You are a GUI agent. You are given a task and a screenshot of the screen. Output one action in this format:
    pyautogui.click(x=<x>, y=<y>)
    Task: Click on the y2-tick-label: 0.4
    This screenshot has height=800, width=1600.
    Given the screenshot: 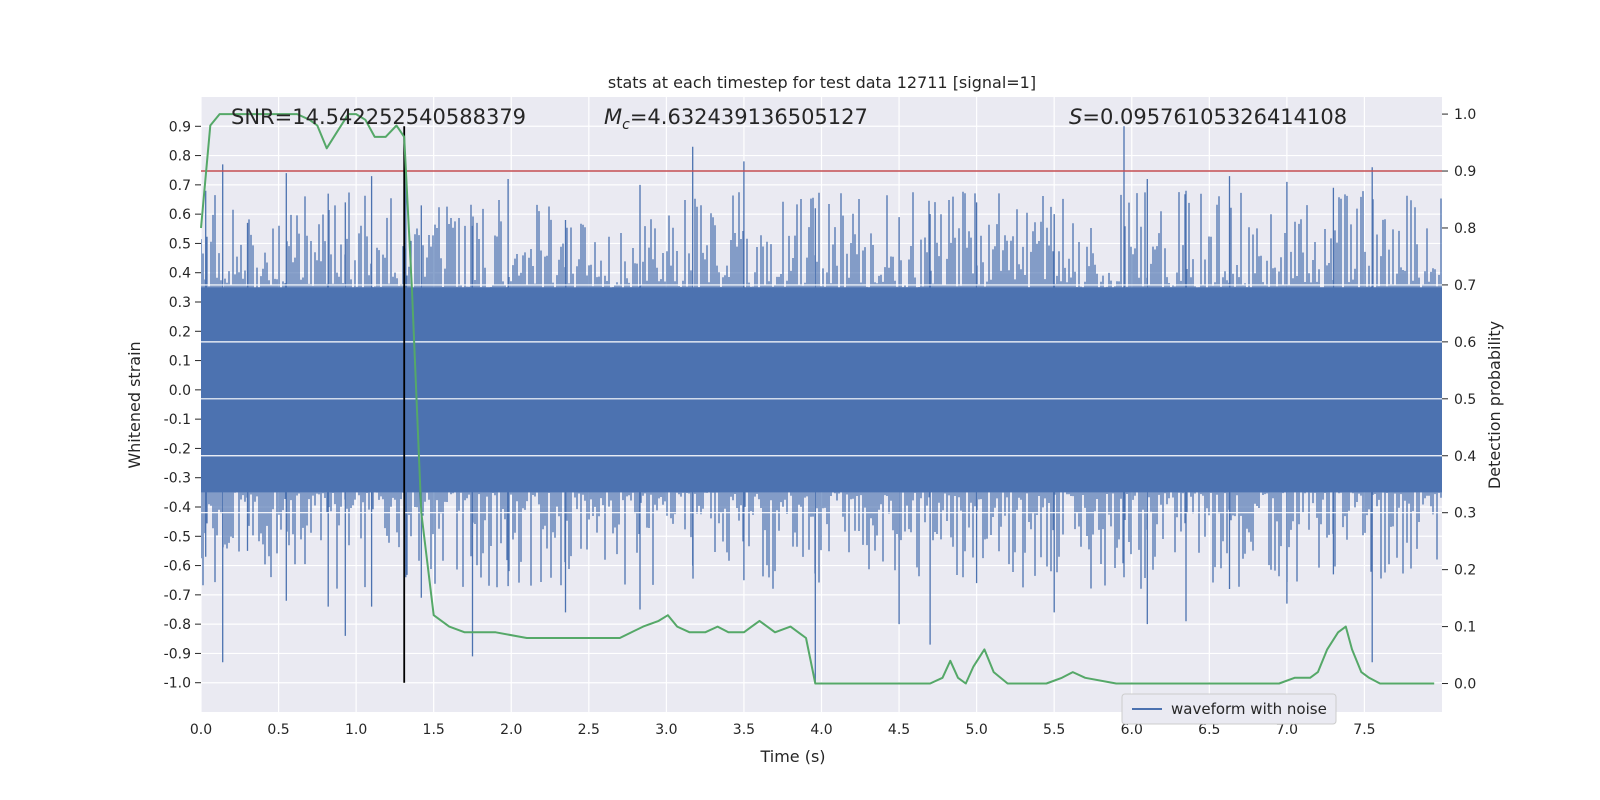 What is the action you would take?
    pyautogui.click(x=1465, y=457)
    